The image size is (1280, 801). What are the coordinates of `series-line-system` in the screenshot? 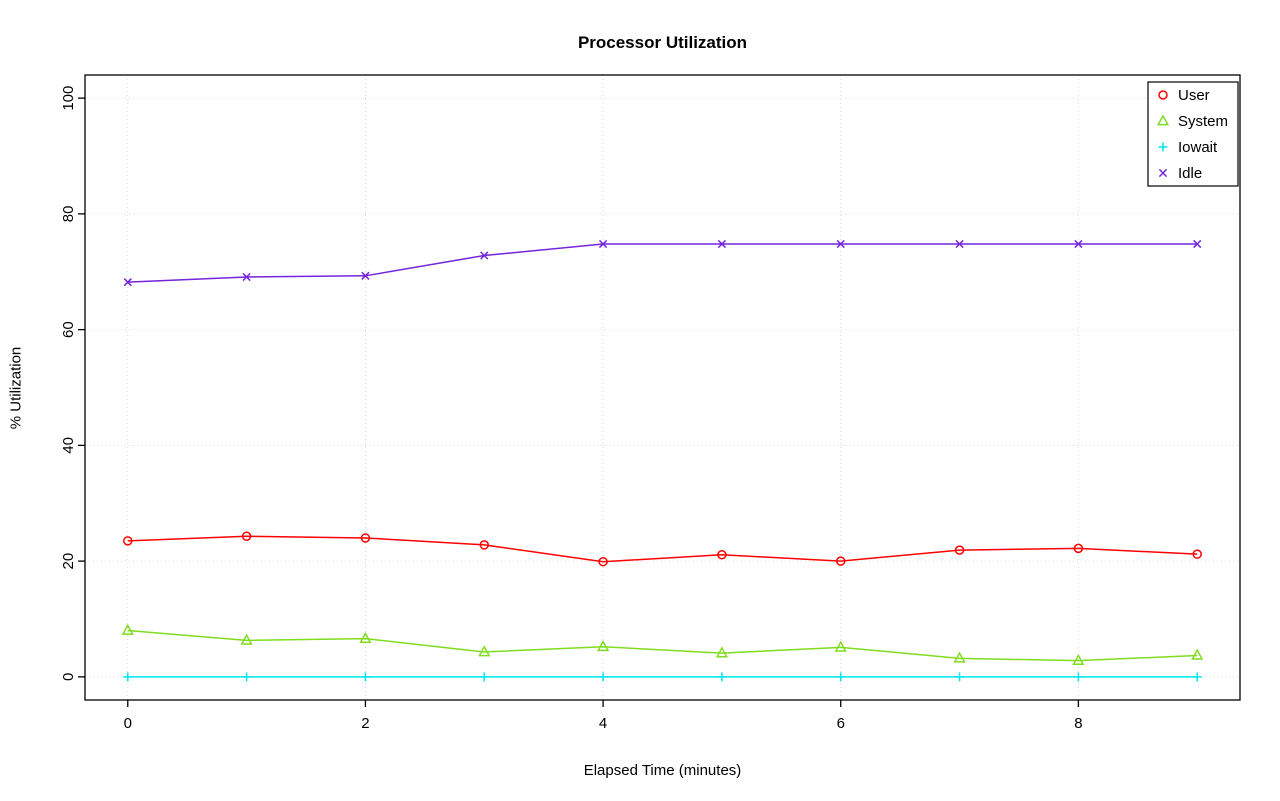 It's located at (662, 645).